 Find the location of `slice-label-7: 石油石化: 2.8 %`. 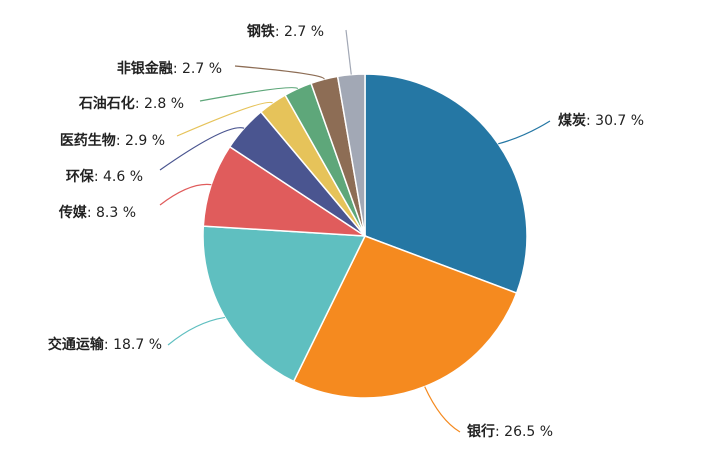

slice-label-7: 石油石化: 2.8 % is located at coordinates (131, 103).